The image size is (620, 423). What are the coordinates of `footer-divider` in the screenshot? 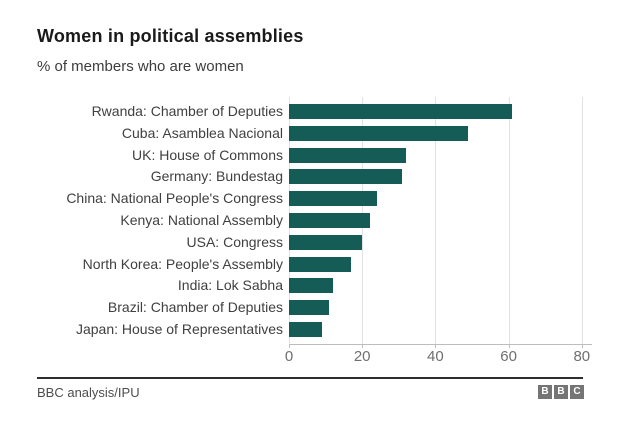 It's located at (310, 378).